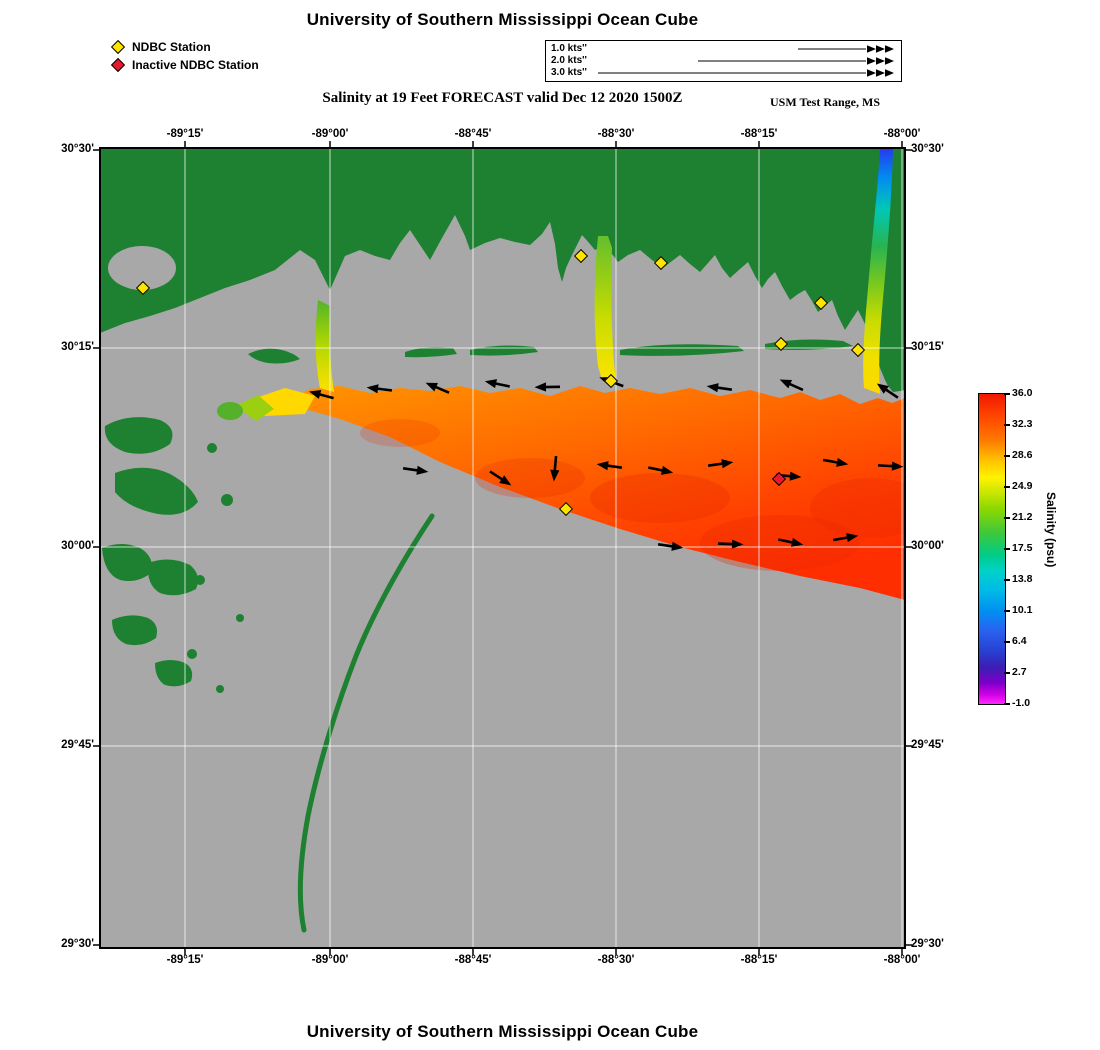 The image size is (1100, 1050). What do you see at coordinates (1022, 548) in the screenshot?
I see `colorbar-tick-label: 17.5` at bounding box center [1022, 548].